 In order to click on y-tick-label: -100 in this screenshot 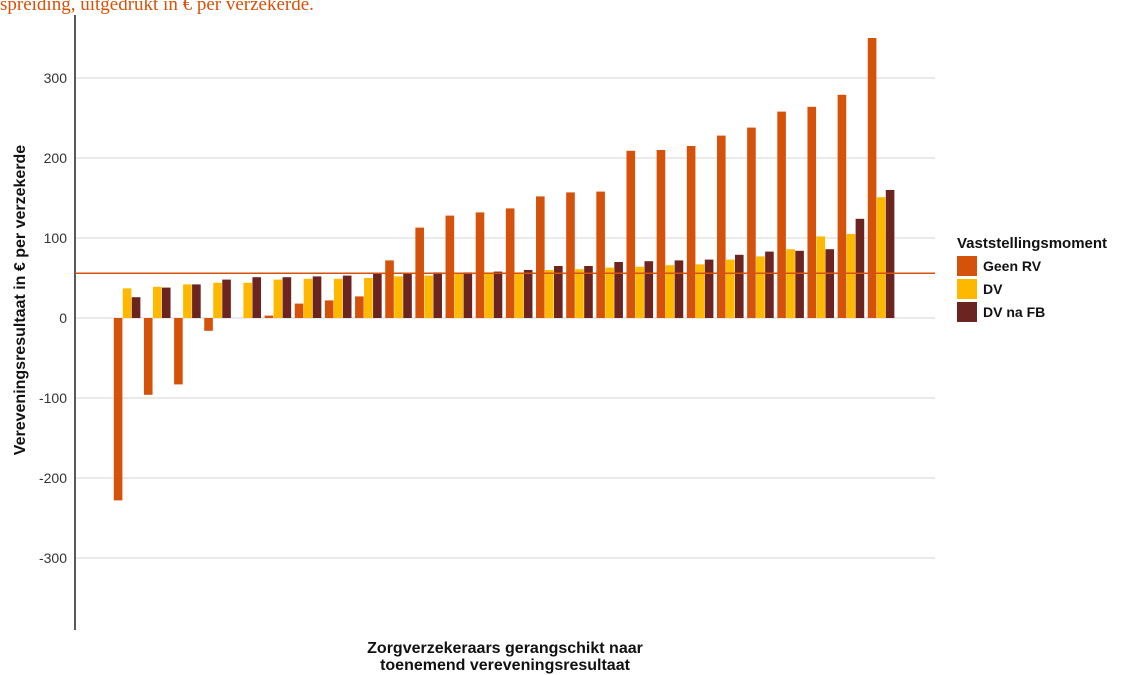, I will do `click(53, 398)`.